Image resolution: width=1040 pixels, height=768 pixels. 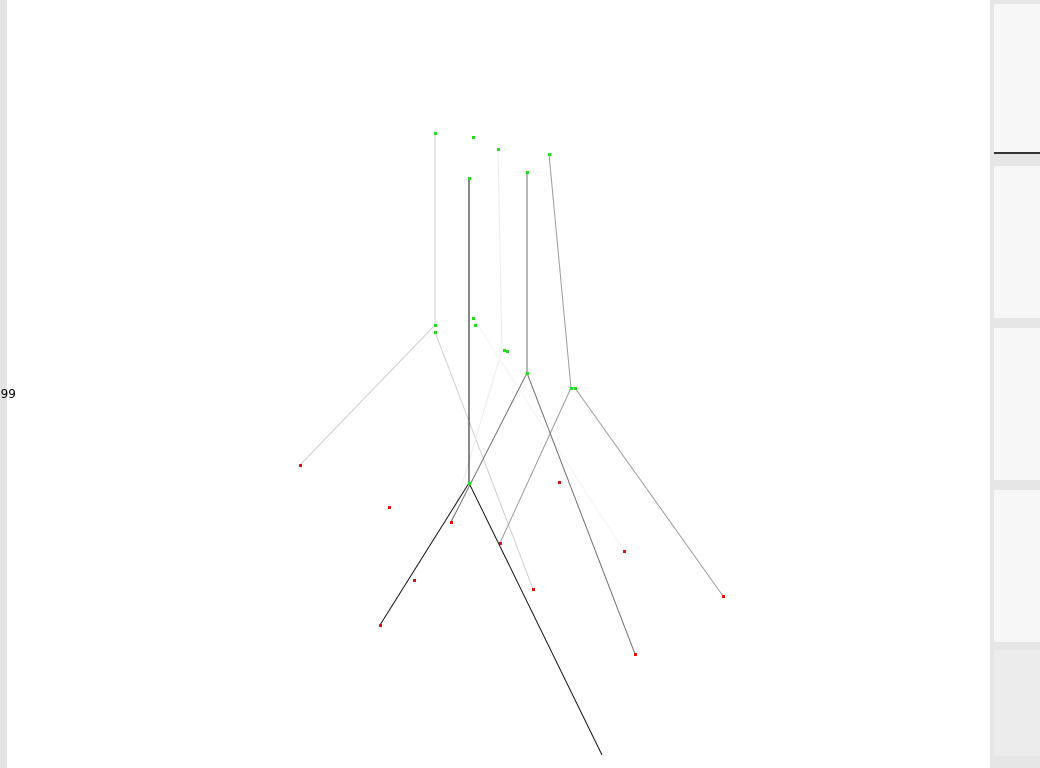 I want to click on side-panel, so click(x=1015, y=384).